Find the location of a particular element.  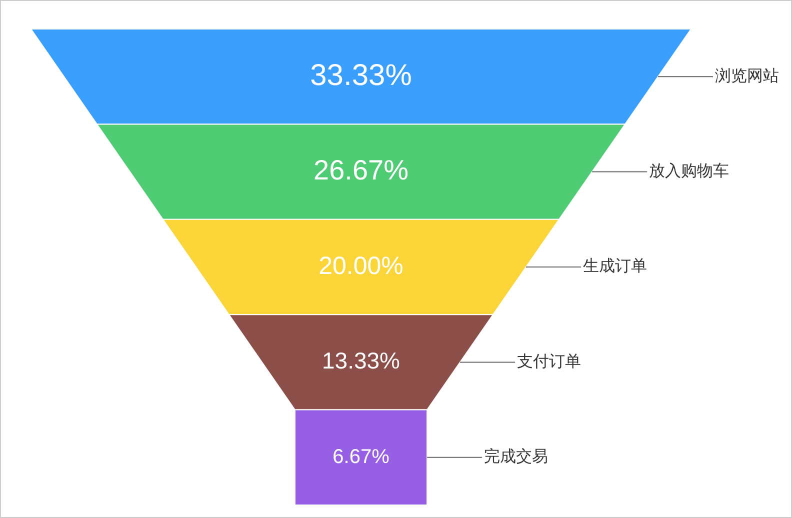

category-label: 放入购物车 is located at coordinates (689, 170).